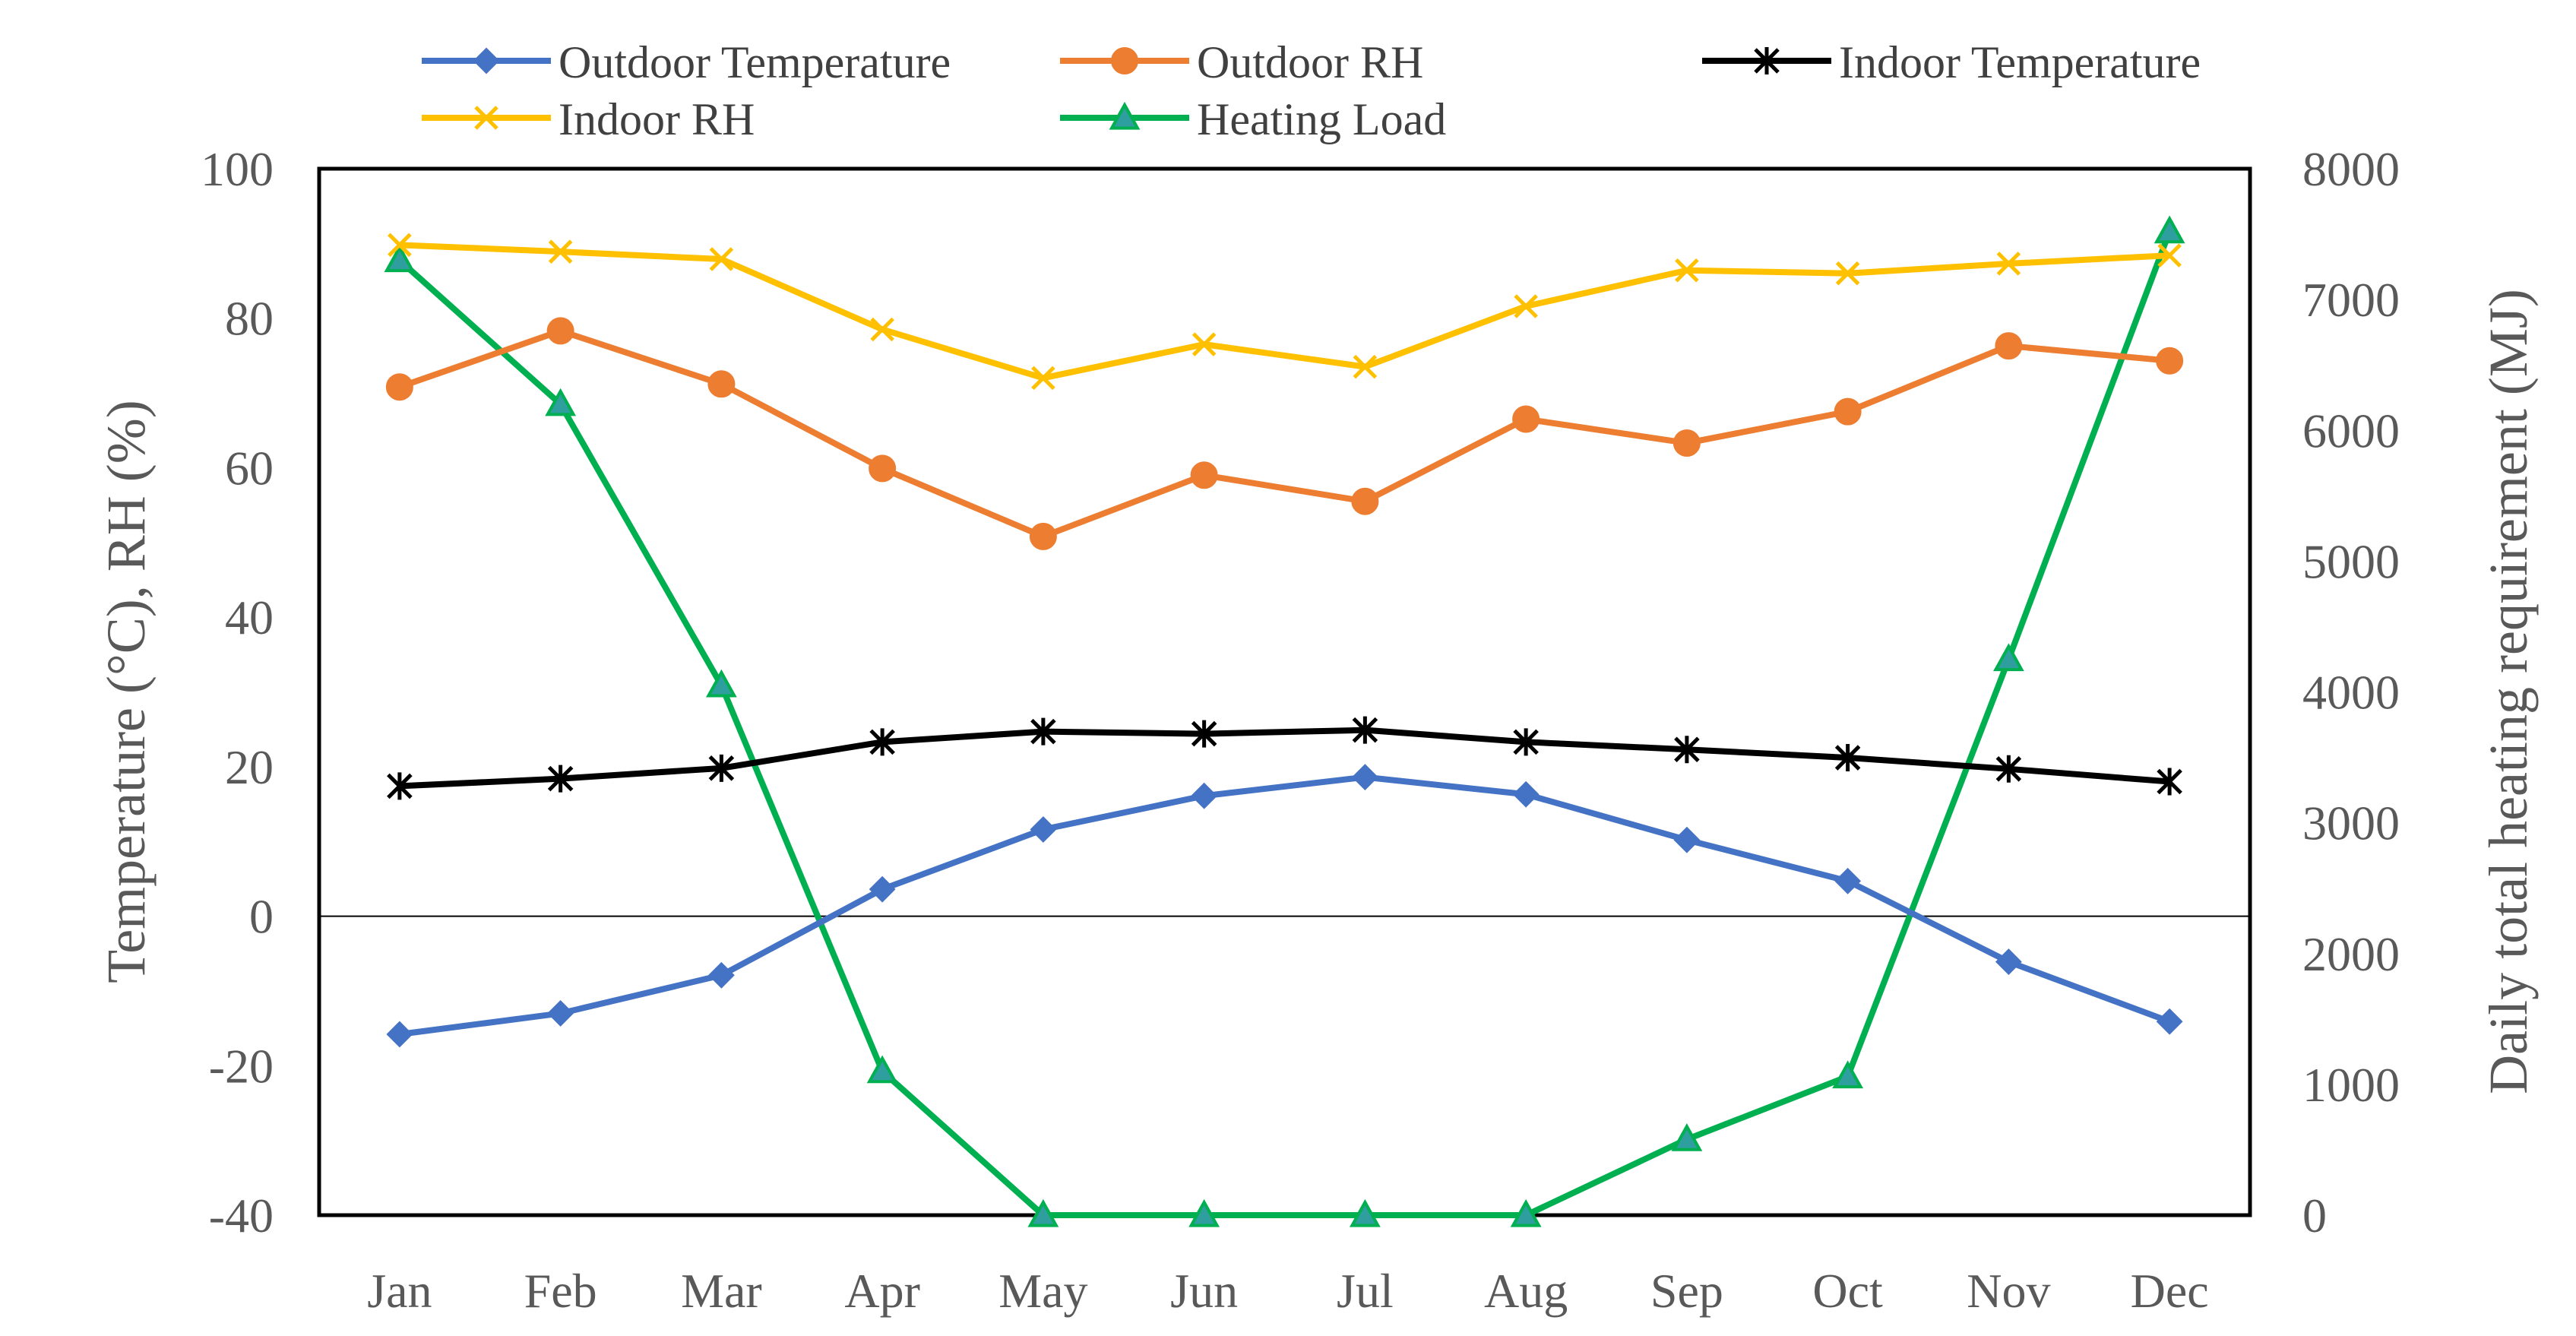  Describe the element at coordinates (1687, 1291) in the screenshot. I see `x-tick-label: Sep` at that location.